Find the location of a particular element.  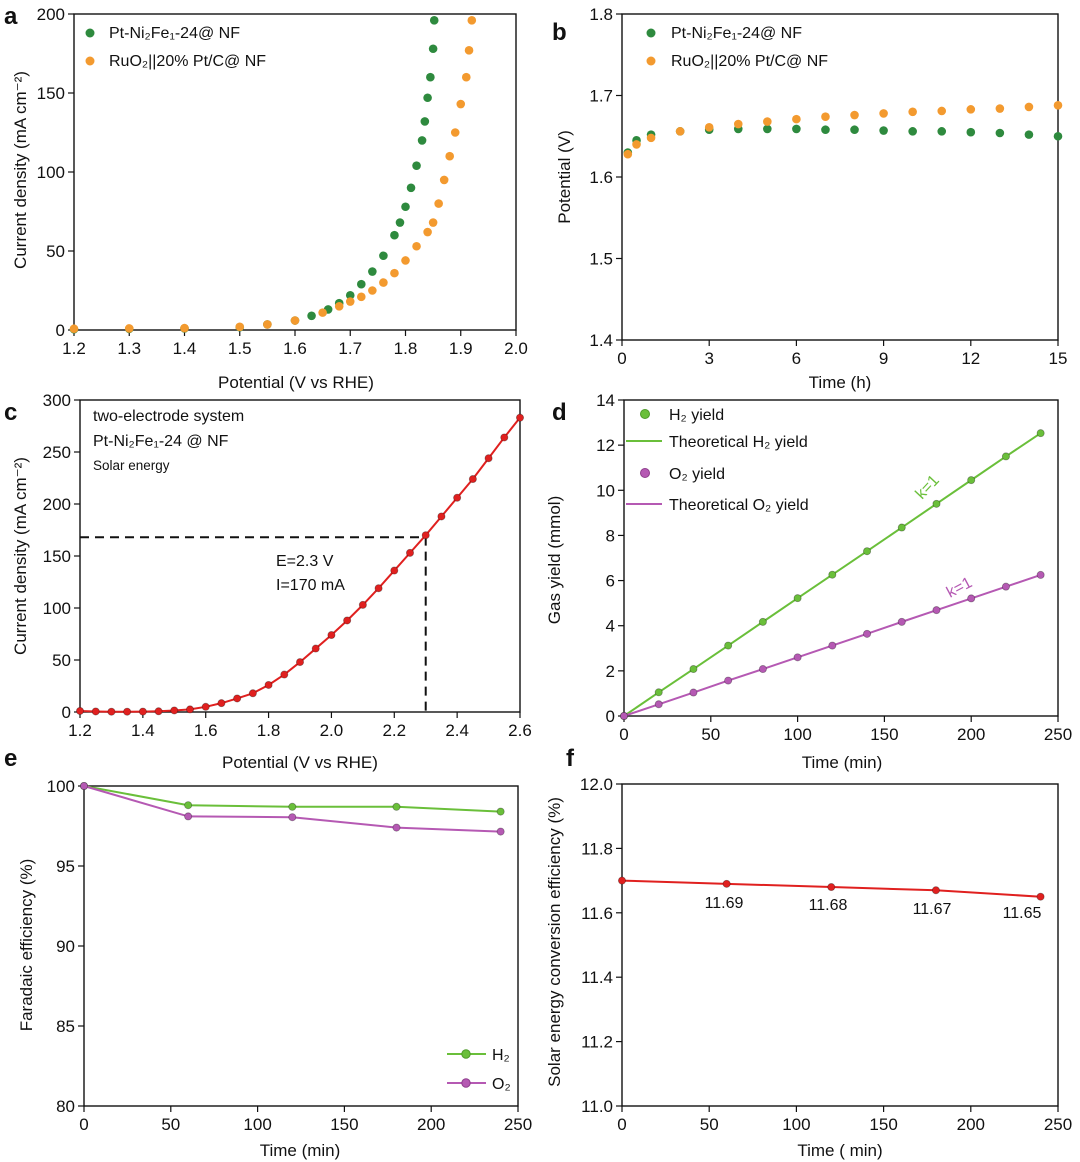

y-axis-label-d: Gas yield (mmol) is located at coordinates (554, 560).